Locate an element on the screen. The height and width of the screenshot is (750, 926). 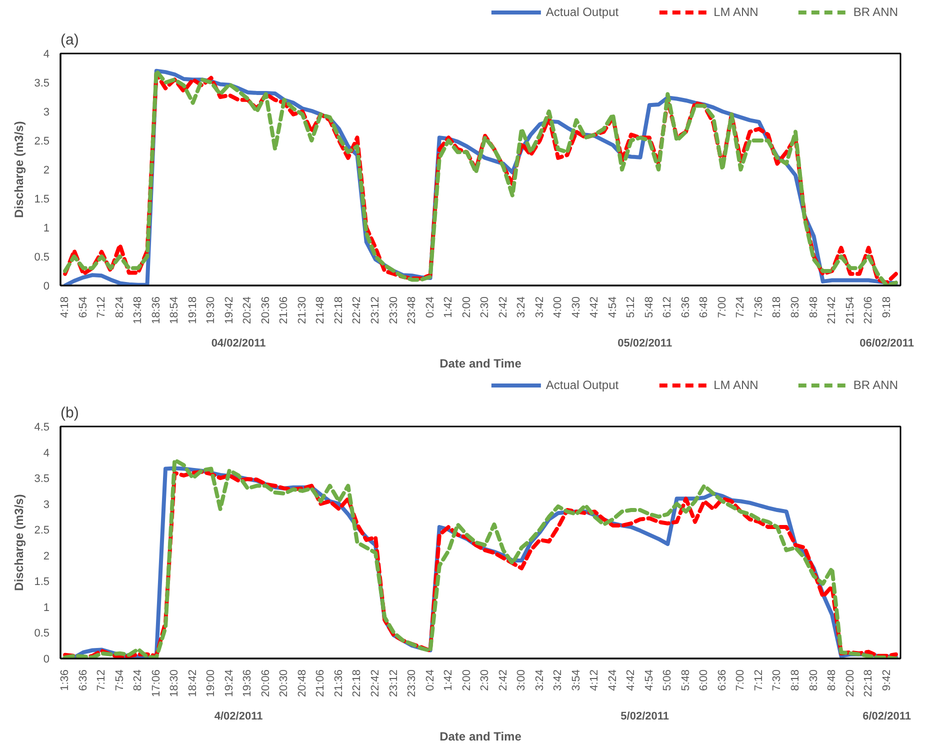
x-tick-label: 4:42 is located at coordinates (594, 307).